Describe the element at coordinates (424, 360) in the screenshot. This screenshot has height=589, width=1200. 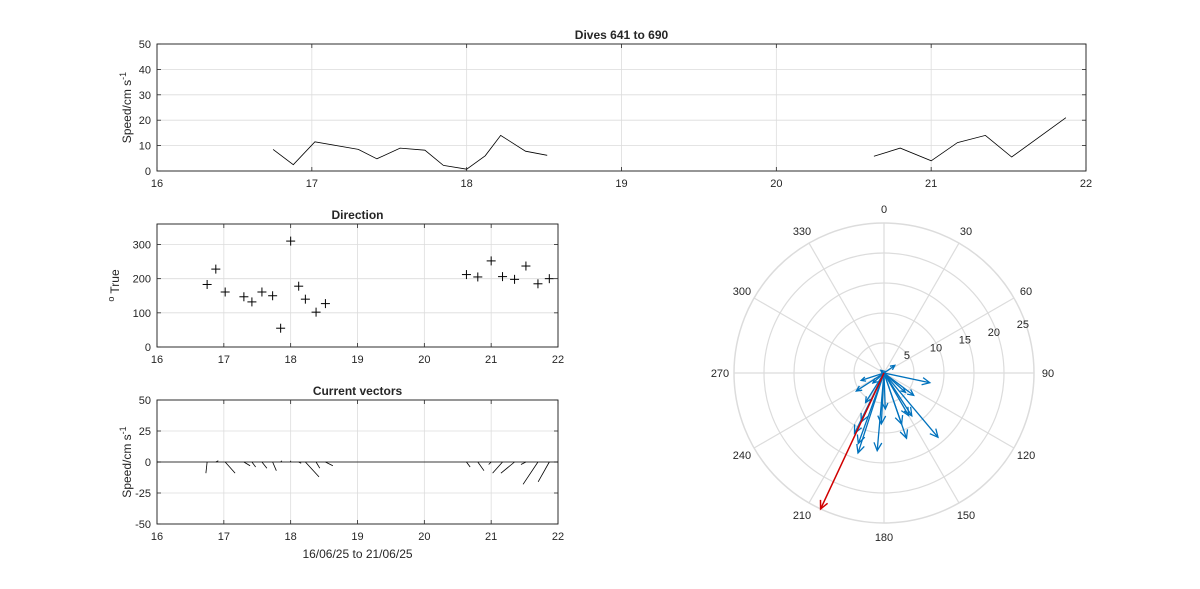
I see `direction-x-tick-label: 20` at that location.